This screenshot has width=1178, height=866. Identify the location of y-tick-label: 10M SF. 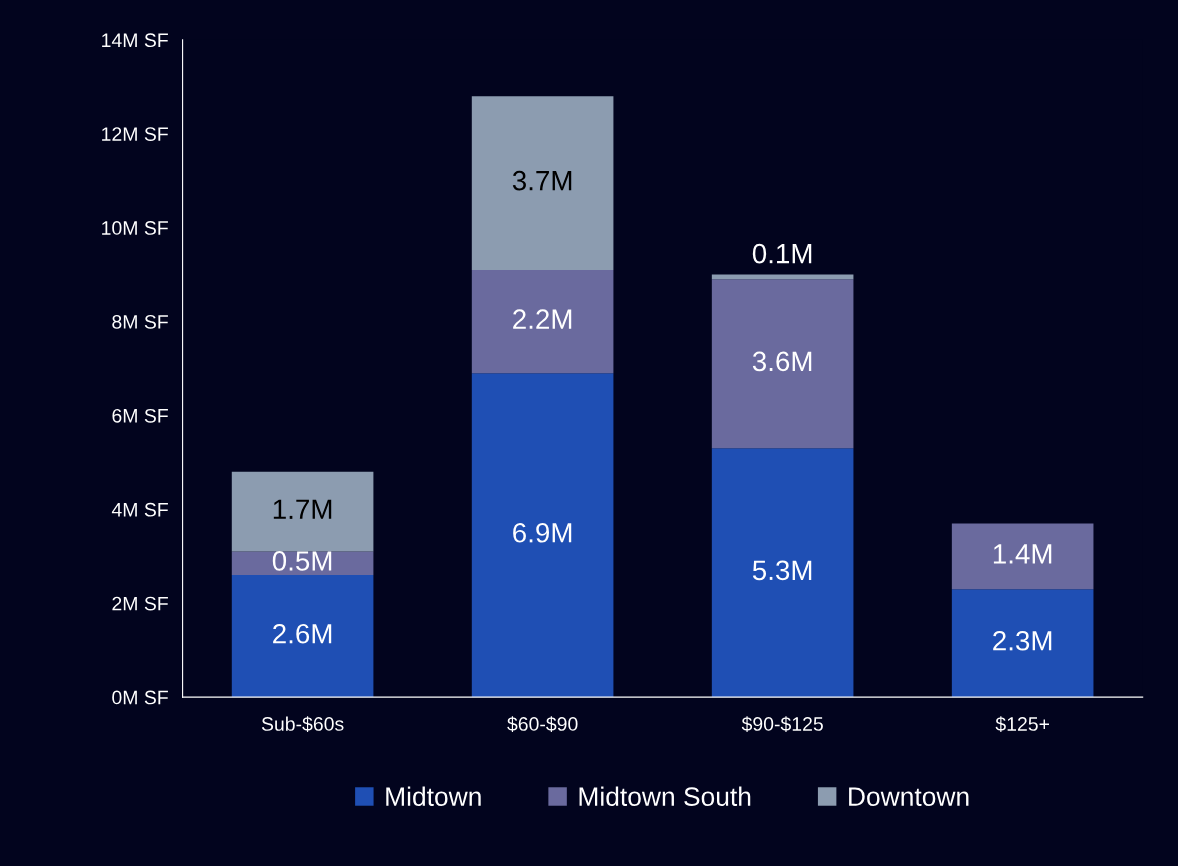
(135, 228).